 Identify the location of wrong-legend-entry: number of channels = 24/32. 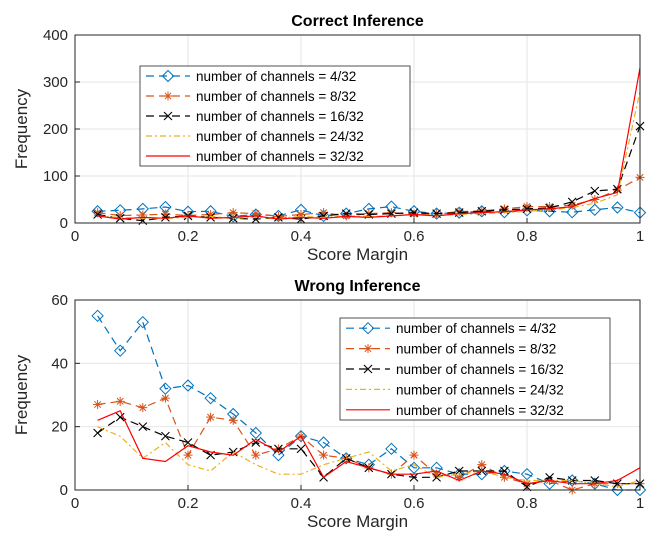
(480, 389).